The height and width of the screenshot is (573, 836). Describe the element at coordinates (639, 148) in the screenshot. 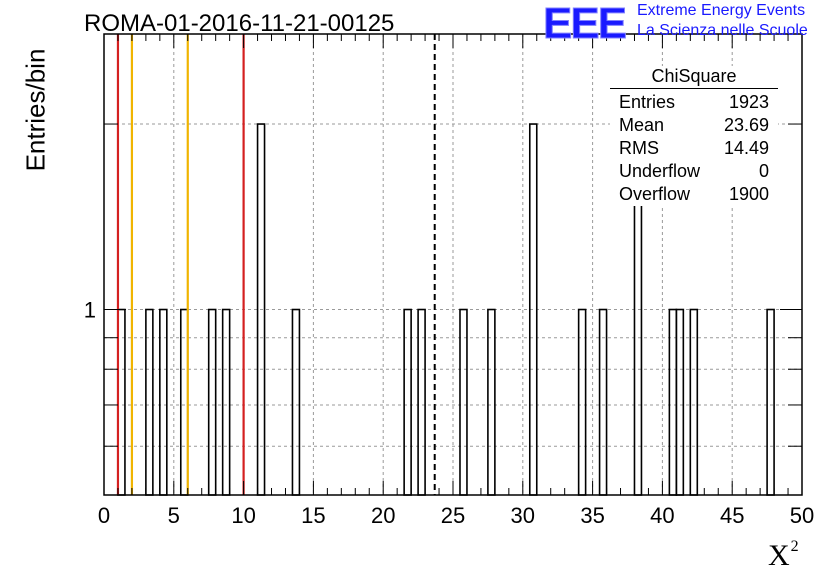

I see `stats-label: RMS` at that location.